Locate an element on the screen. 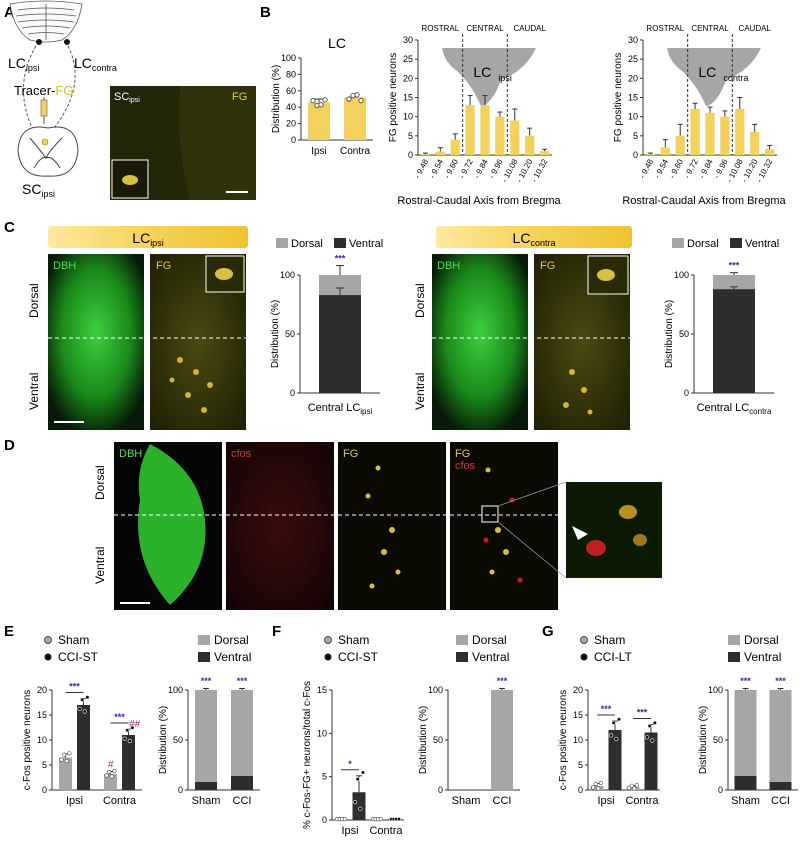 This screenshot has width=805, height=850. banner-lc-ipsi is located at coordinates (148, 237).